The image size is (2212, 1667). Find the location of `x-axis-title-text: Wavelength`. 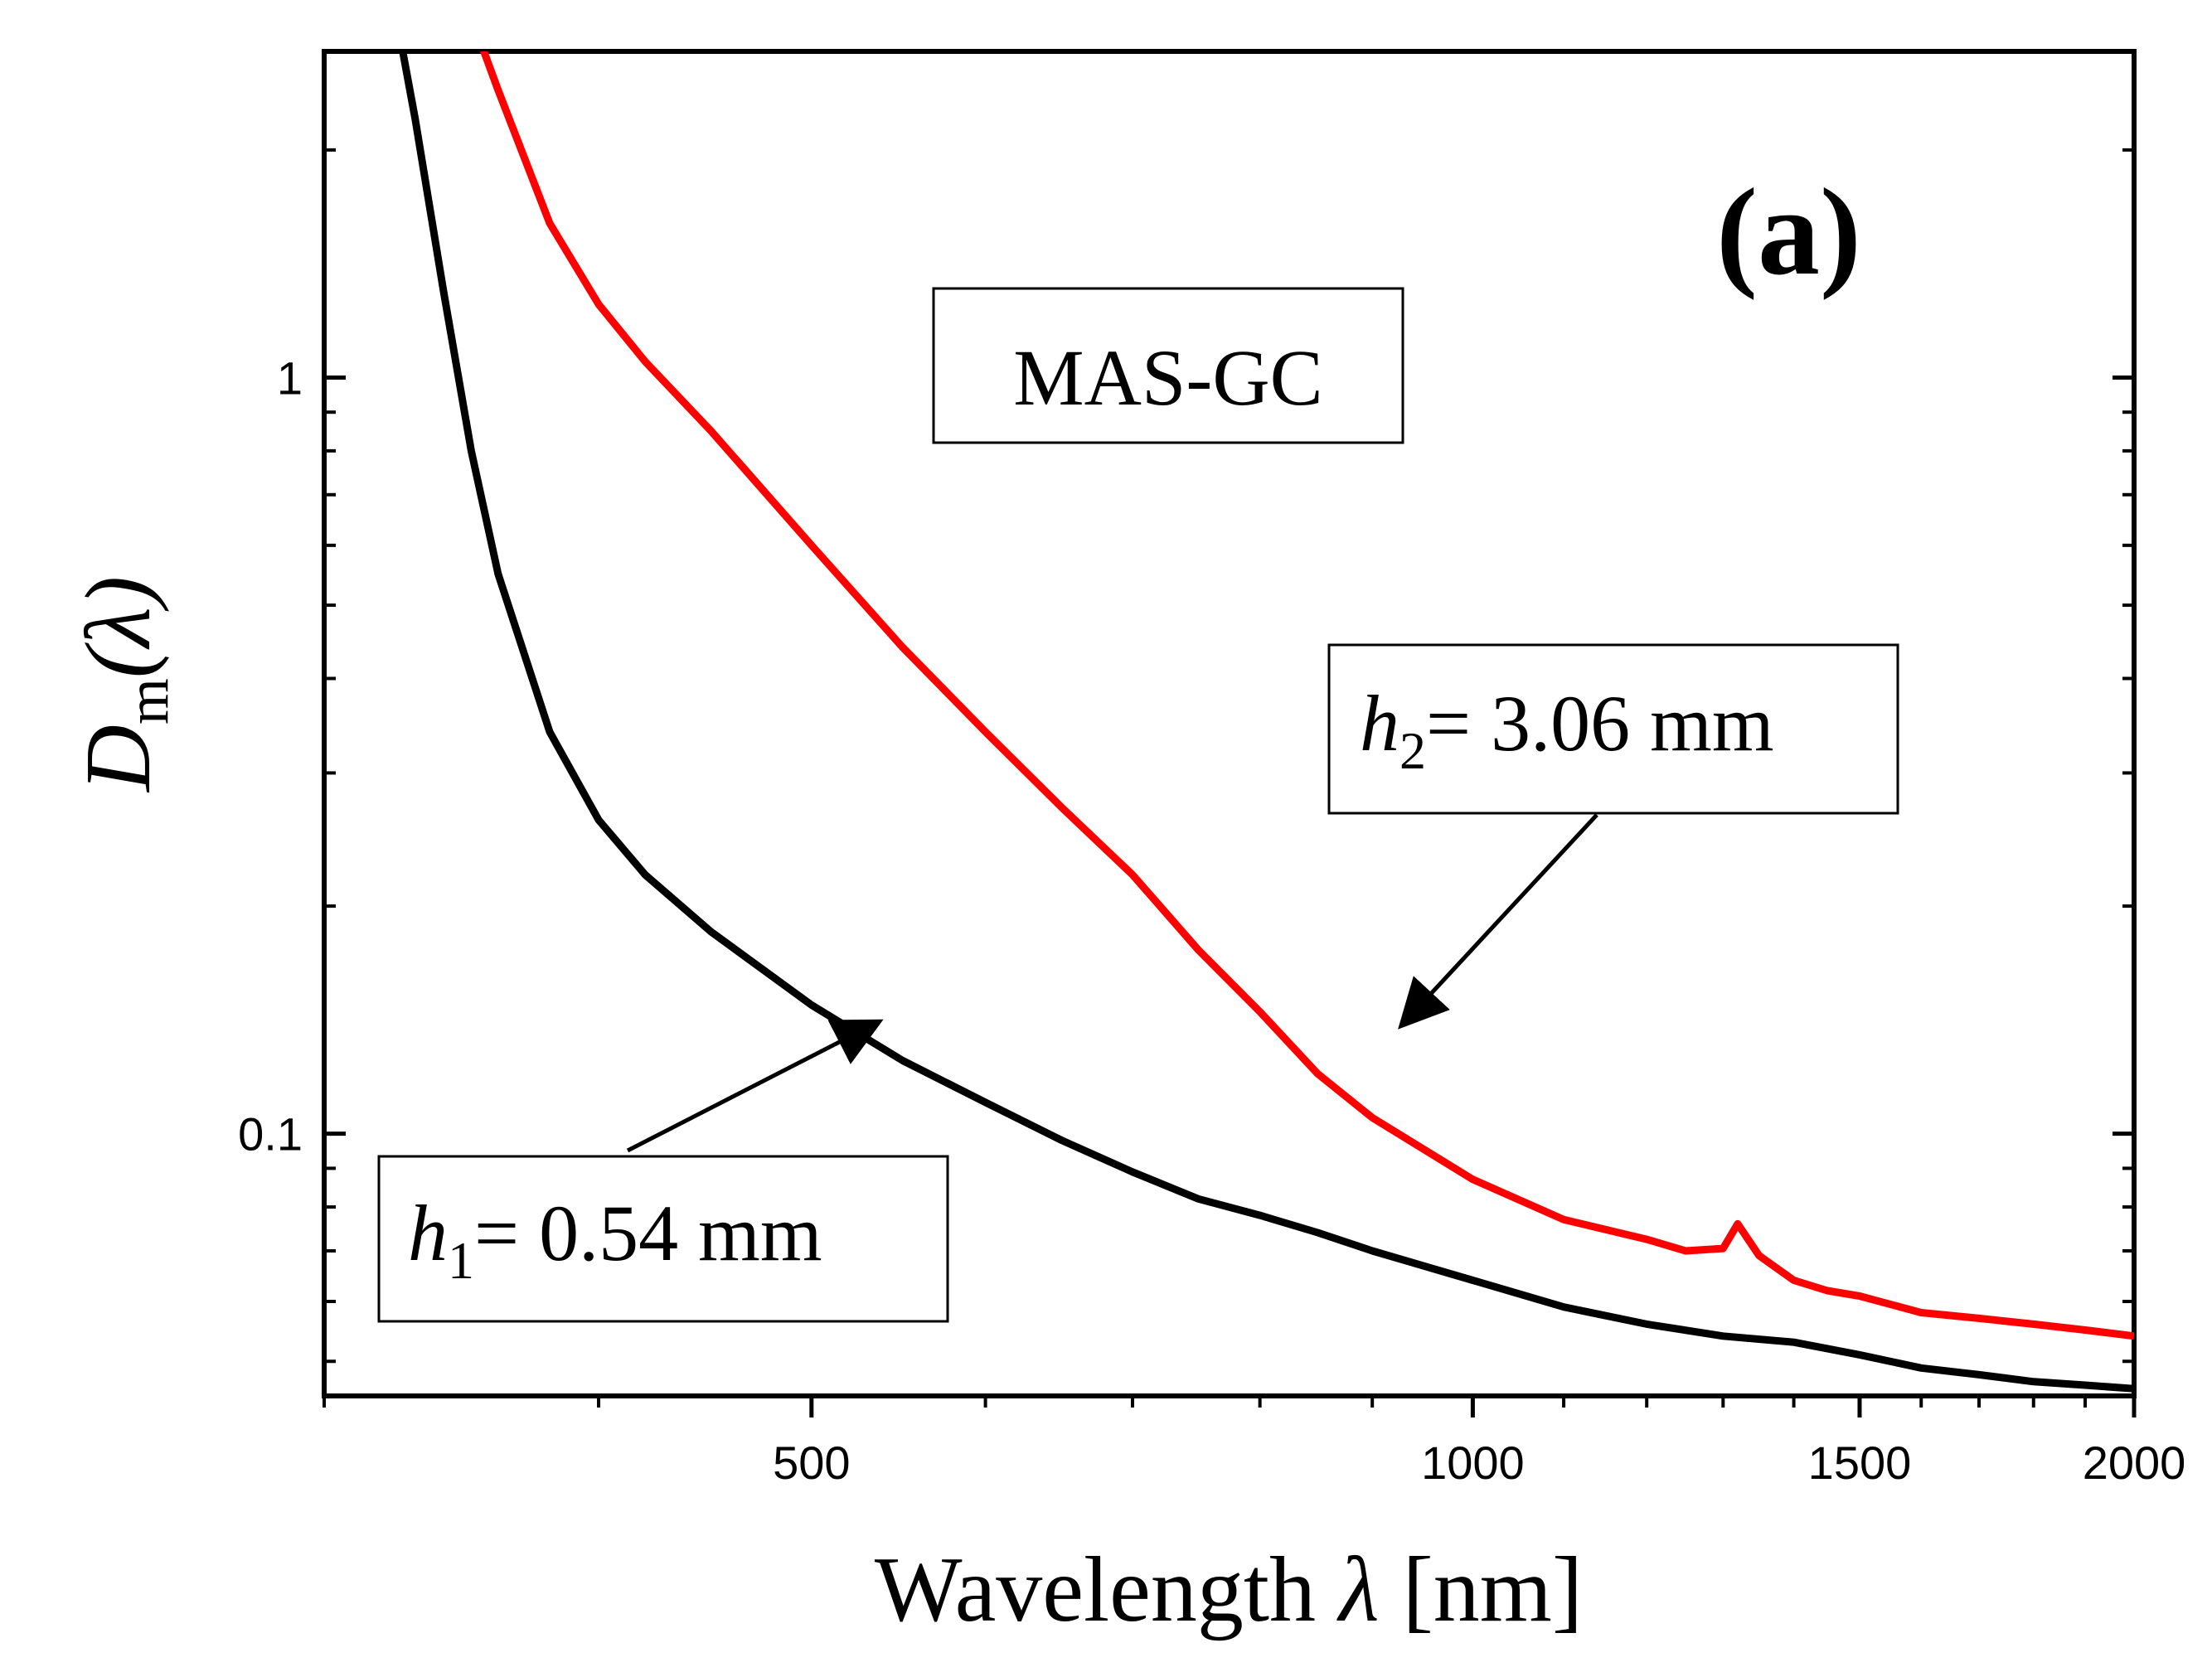

x-axis-title-text: Wavelength is located at coordinates (1107, 1590).